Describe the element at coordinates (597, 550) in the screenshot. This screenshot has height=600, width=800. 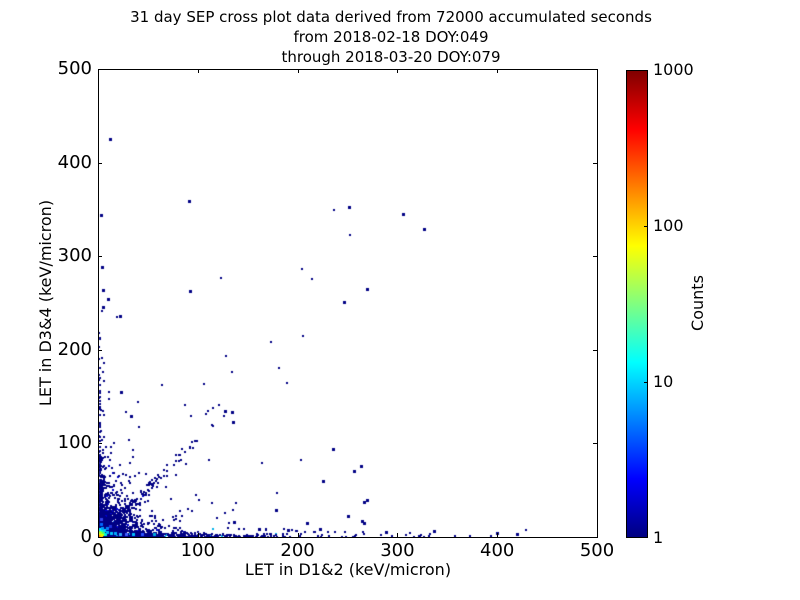
I see `x-tick-label: 500` at that location.